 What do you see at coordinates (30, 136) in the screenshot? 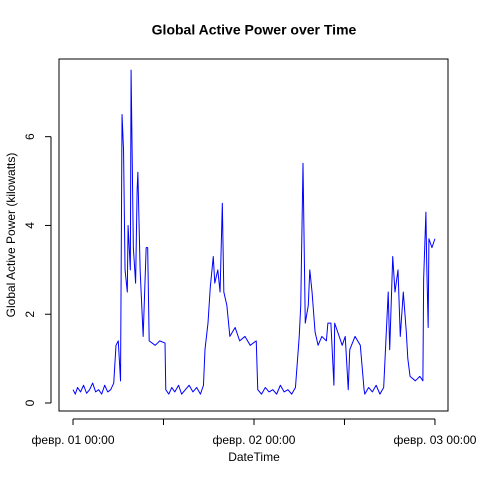
I see `y-tick-label: 6` at bounding box center [30, 136].